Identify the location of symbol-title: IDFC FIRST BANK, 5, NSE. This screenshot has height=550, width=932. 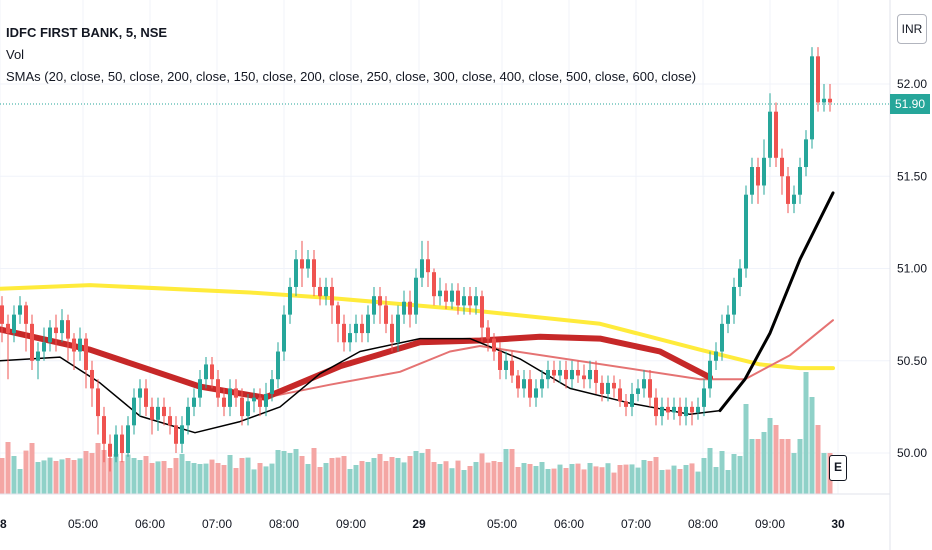
(87, 32).